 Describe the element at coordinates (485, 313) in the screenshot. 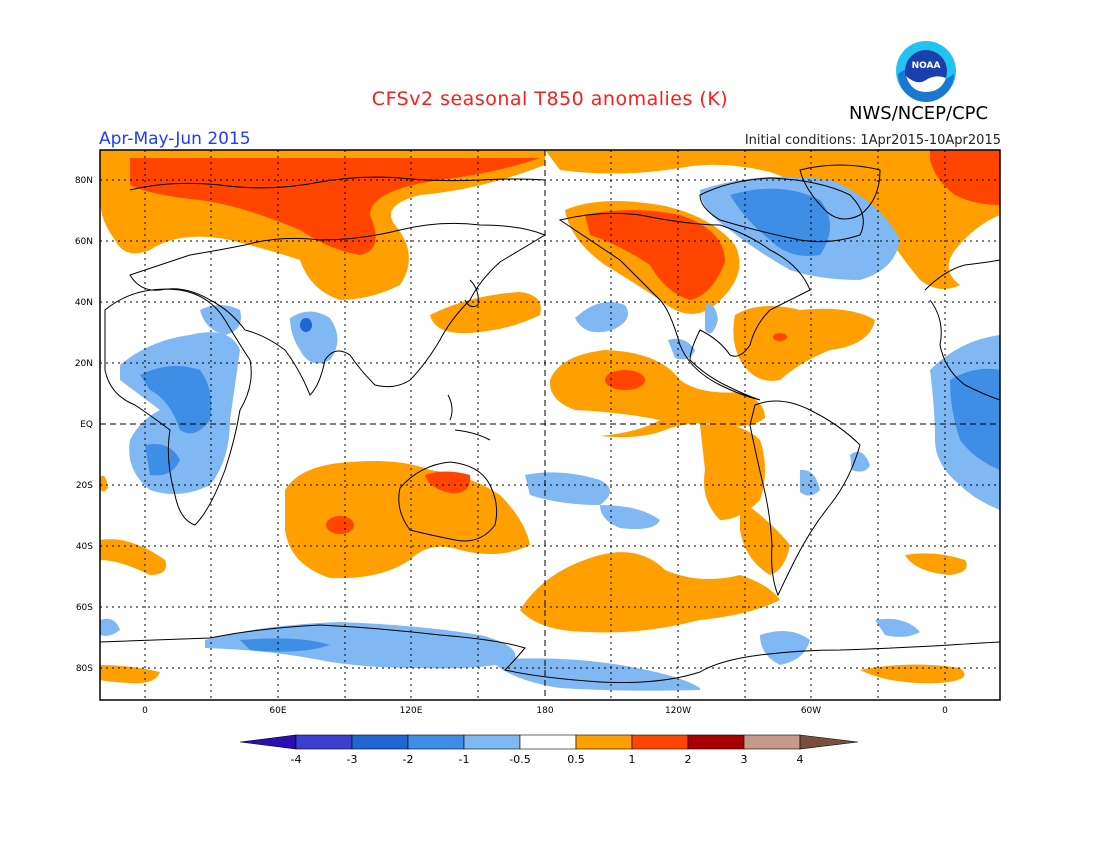

I see `warm-pacific-north` at that location.